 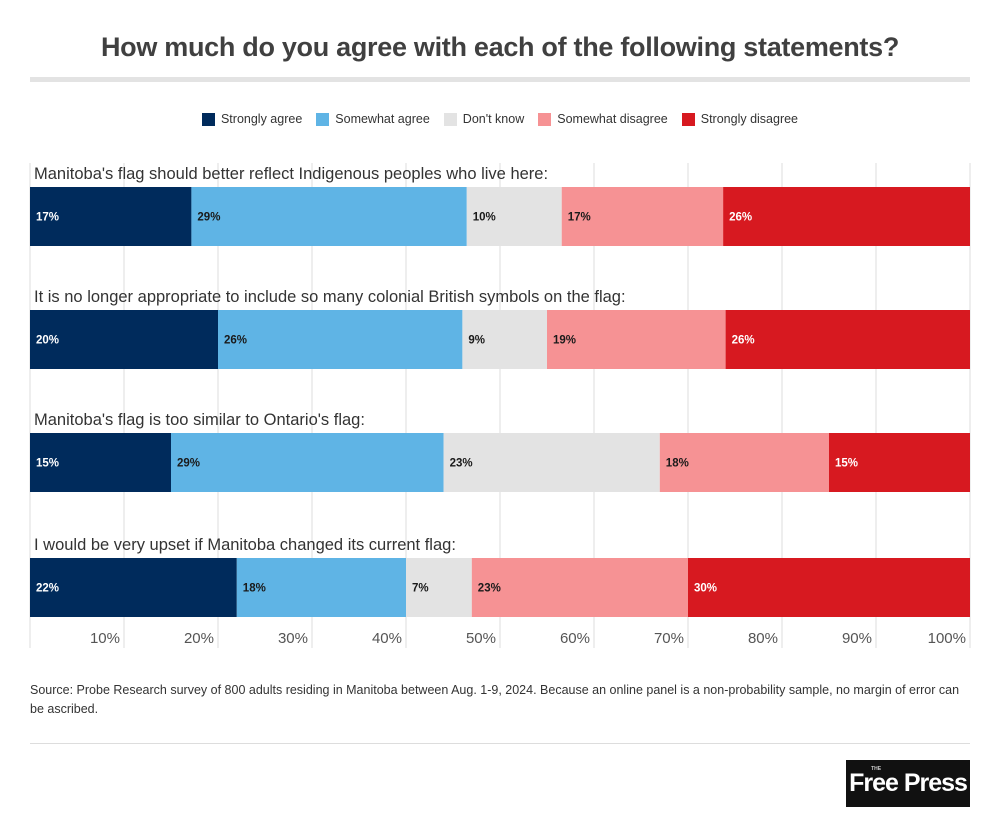 What do you see at coordinates (199, 638) in the screenshot?
I see `x-tick-label: 20%` at bounding box center [199, 638].